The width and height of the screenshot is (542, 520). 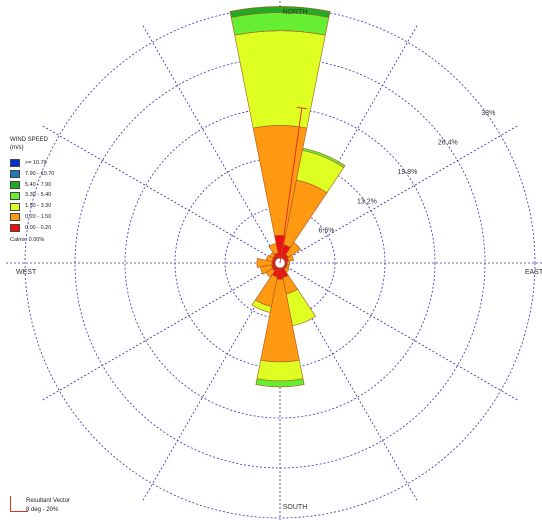 I want to click on legend-entry: 5.40 - 7.90, so click(x=55, y=185).